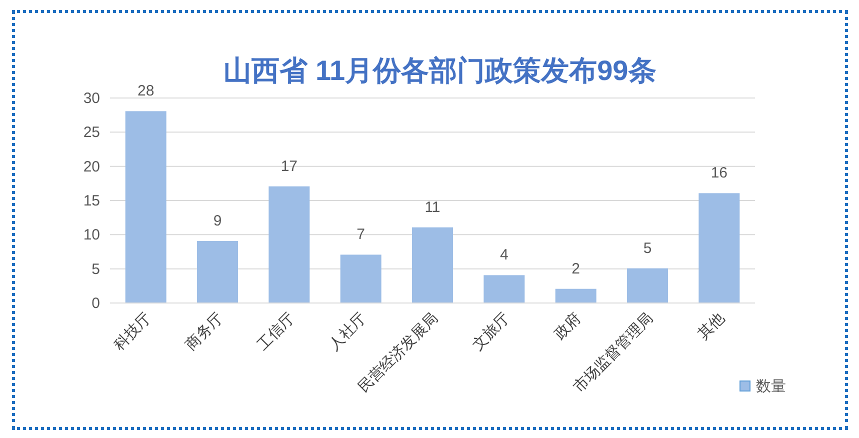 This screenshot has height=438, width=859. I want to click on data-label: 16, so click(719, 173).